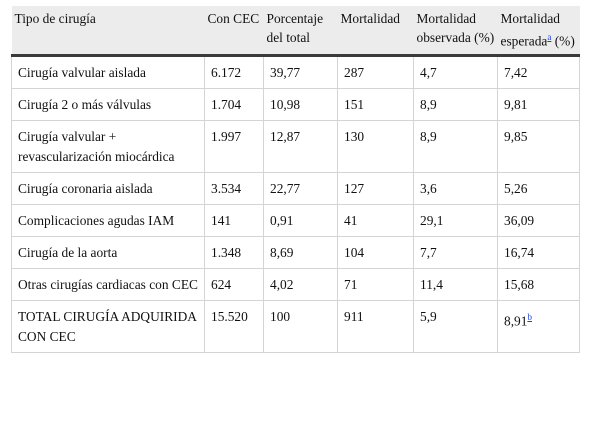 The height and width of the screenshot is (423, 590). I want to click on table-cell: 4,02, so click(300, 285).